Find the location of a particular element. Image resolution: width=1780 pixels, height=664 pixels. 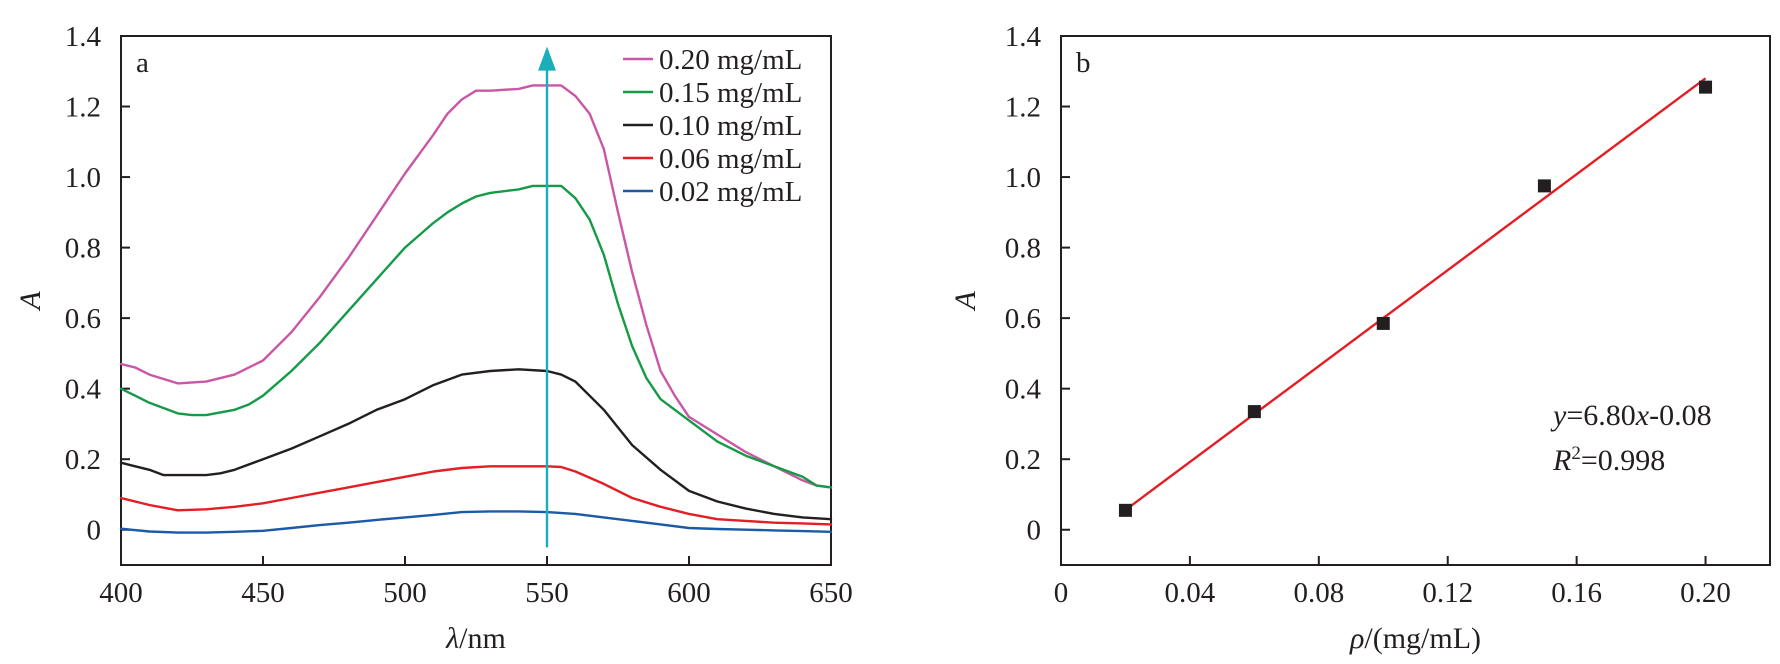

panel-b-y-tick-label: 0.8 is located at coordinates (1023, 249).